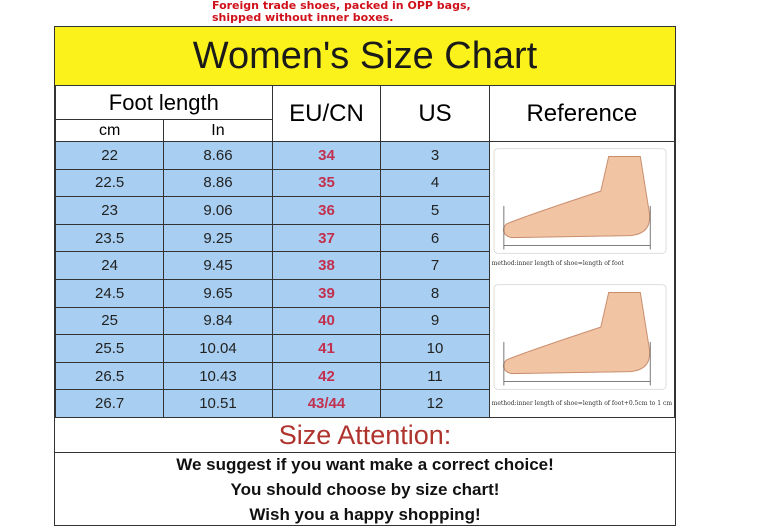  What do you see at coordinates (435, 348) in the screenshot?
I see `cell-us: 10` at bounding box center [435, 348].